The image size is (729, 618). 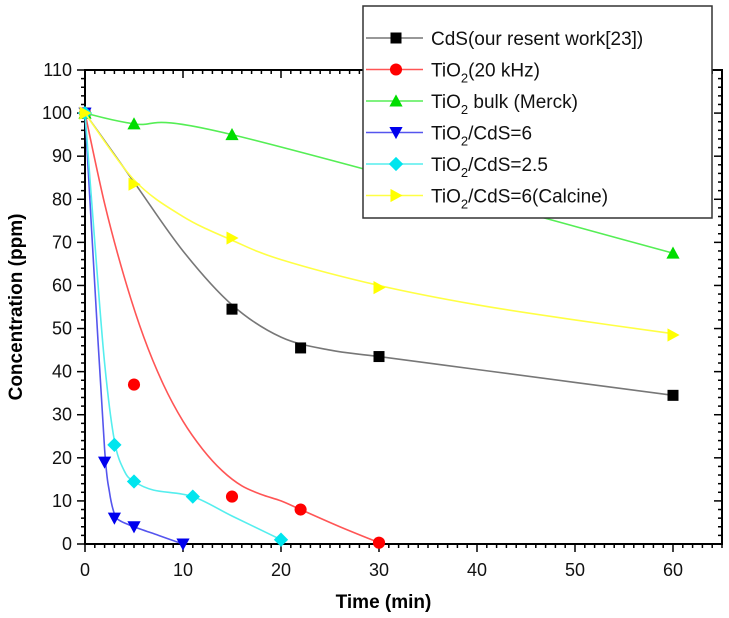 I want to click on legend-label: TiO2 bulk (Merck), so click(x=504, y=104).